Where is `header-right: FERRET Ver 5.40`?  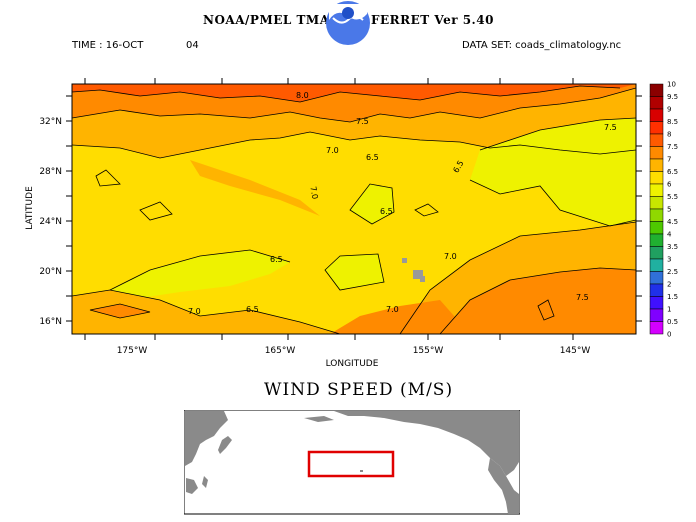
header-right: FERRET Ver 5.40 is located at coordinates (432, 20).